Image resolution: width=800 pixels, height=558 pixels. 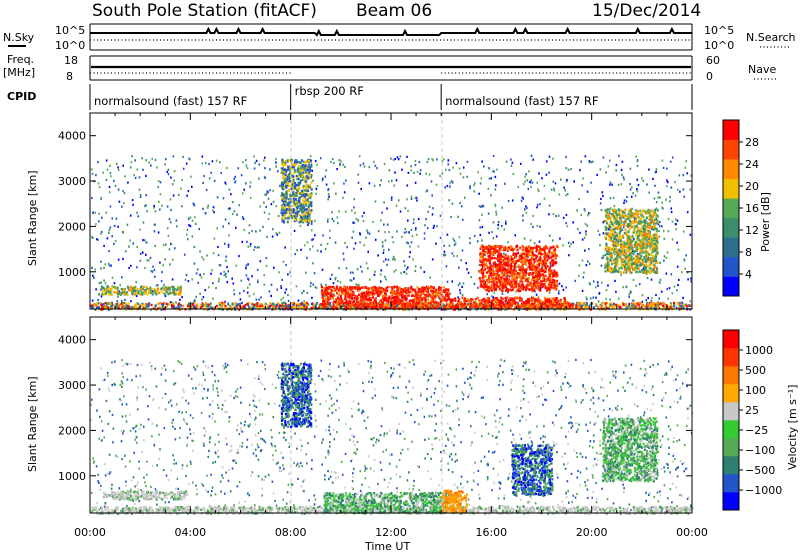 I want to click on x-tick-label: 20:00, so click(x=592, y=532).